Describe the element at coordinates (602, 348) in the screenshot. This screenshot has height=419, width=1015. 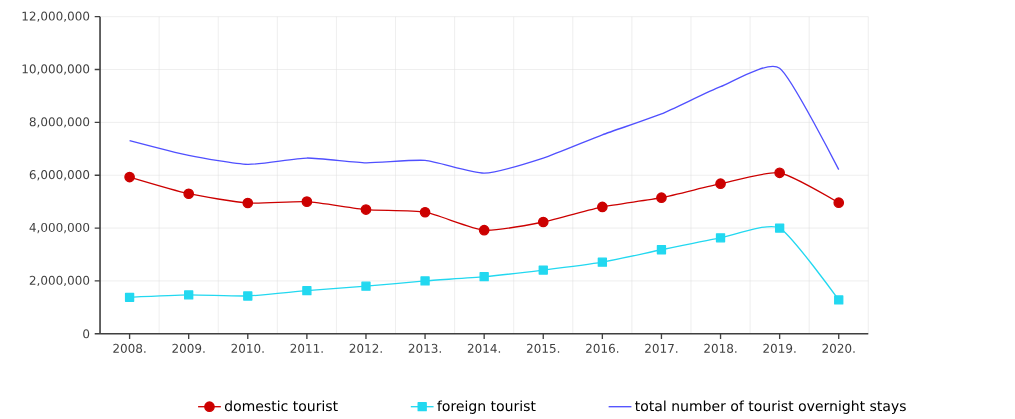
I see `x-tick-label: 2016.` at that location.